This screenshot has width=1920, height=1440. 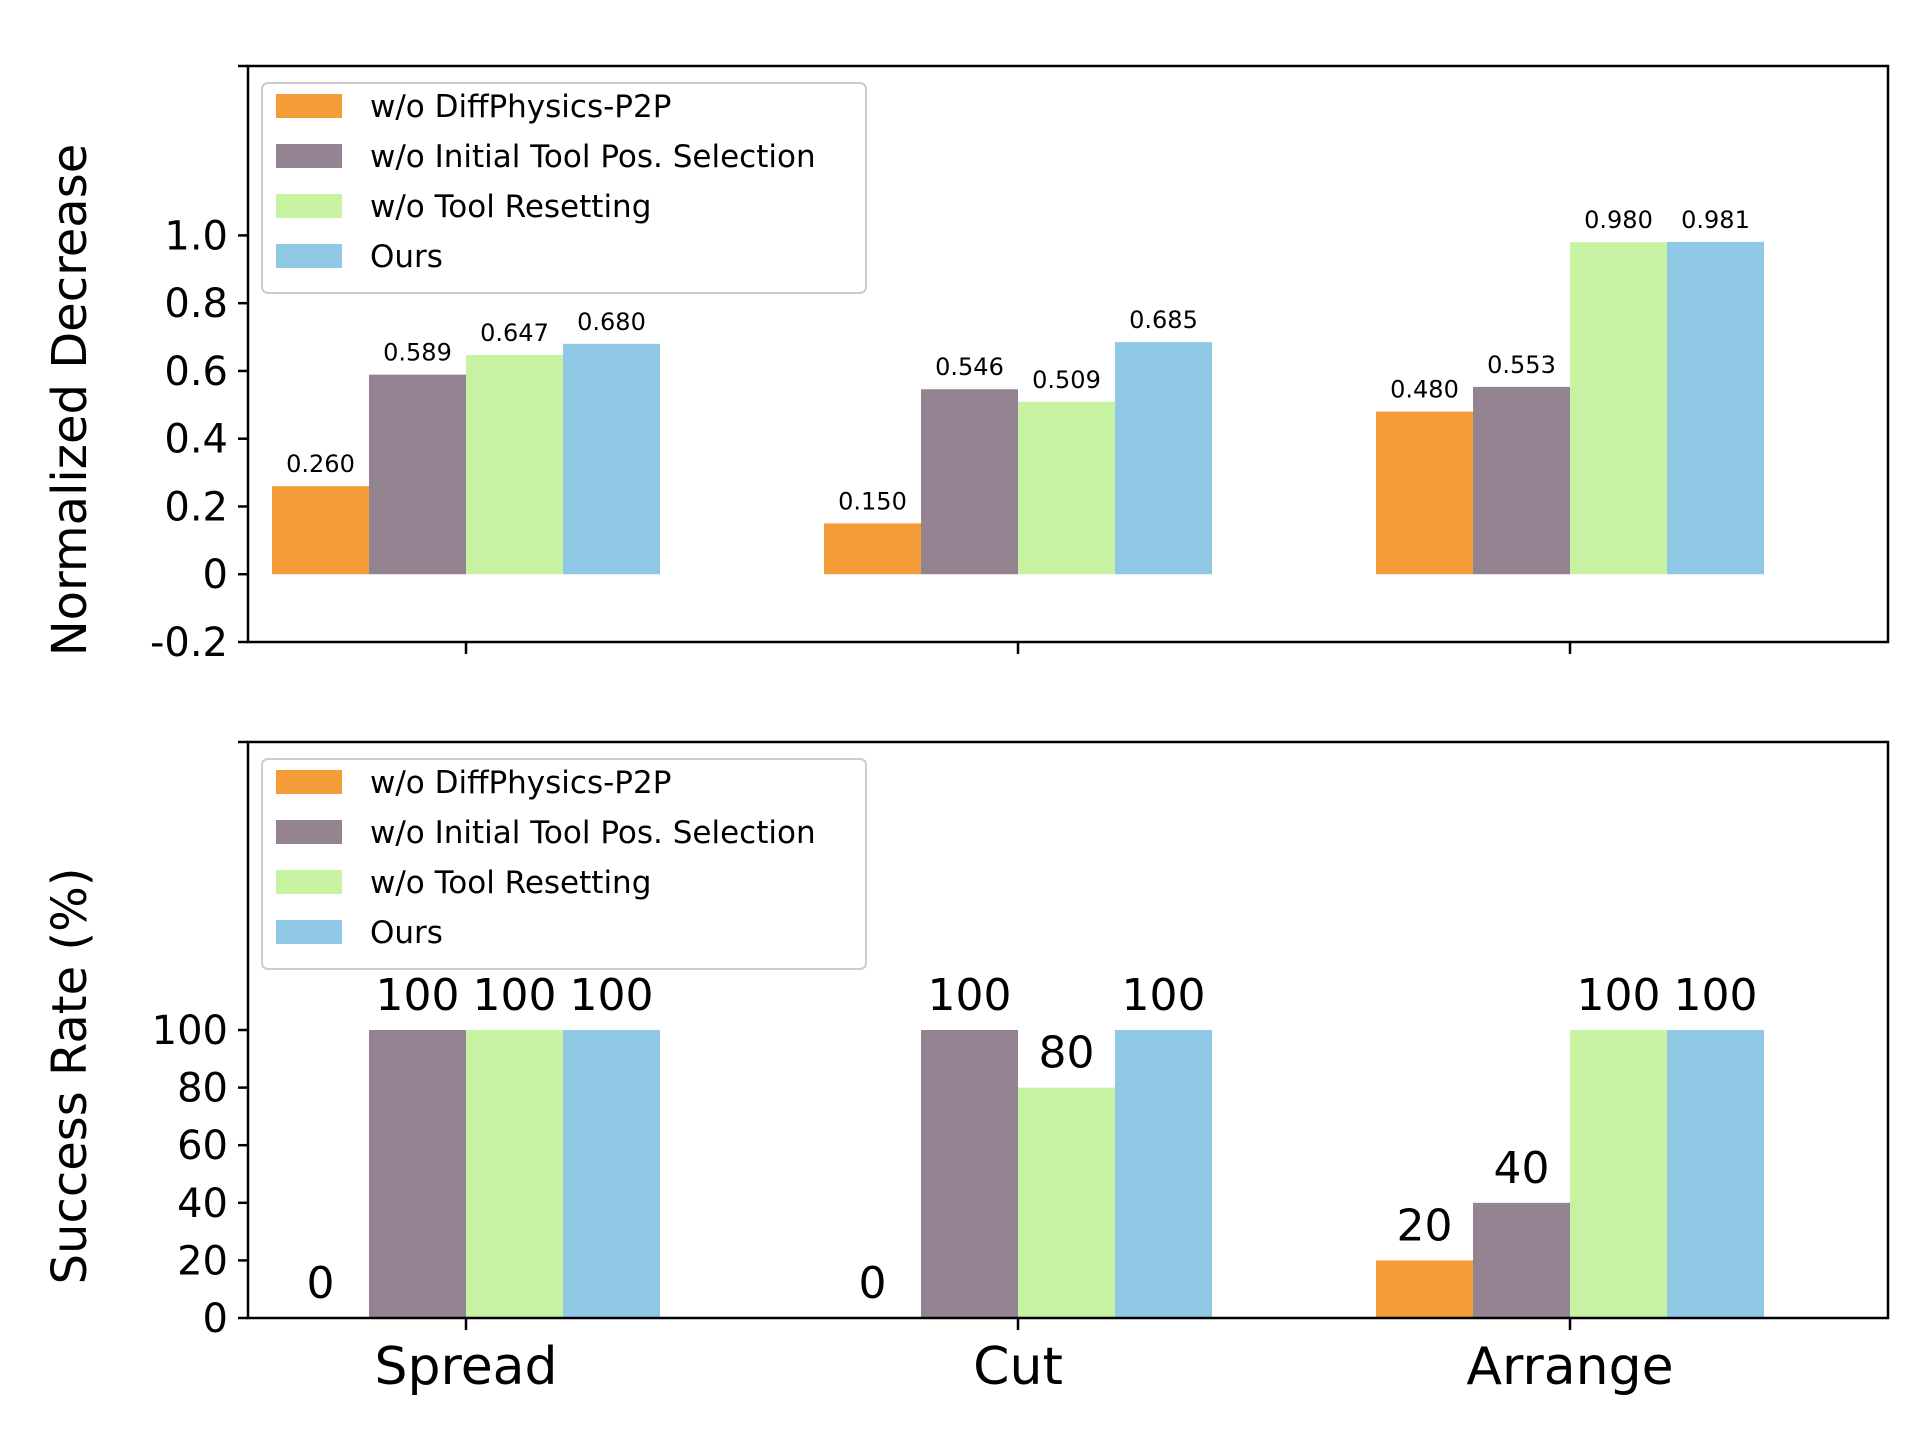 I want to click on y-axis-label: Normalized Decrease, so click(x=70, y=400).